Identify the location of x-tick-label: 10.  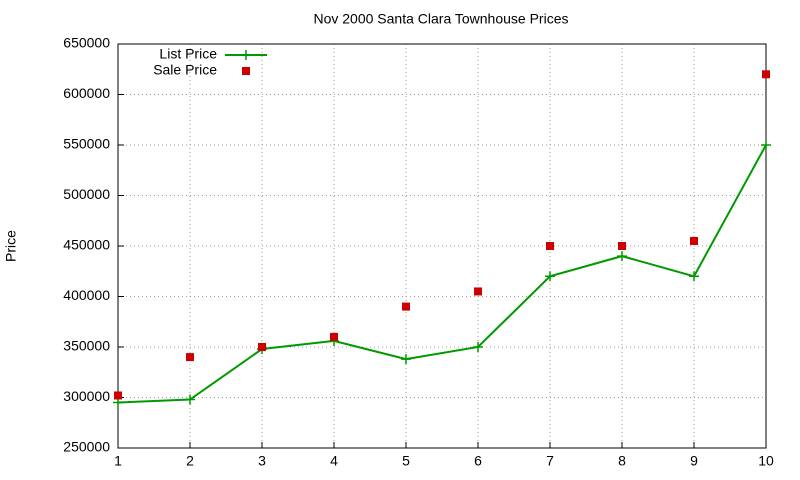
(766, 461).